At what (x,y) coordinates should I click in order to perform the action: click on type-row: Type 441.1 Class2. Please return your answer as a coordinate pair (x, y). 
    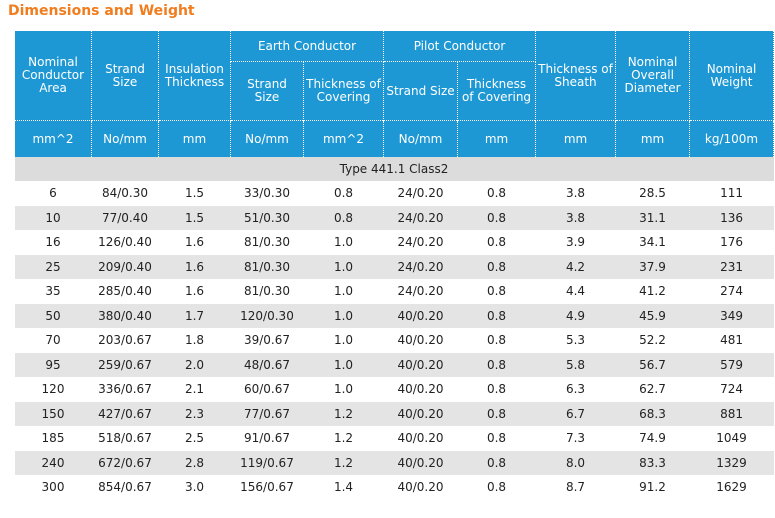
    Looking at the image, I should click on (394, 169).